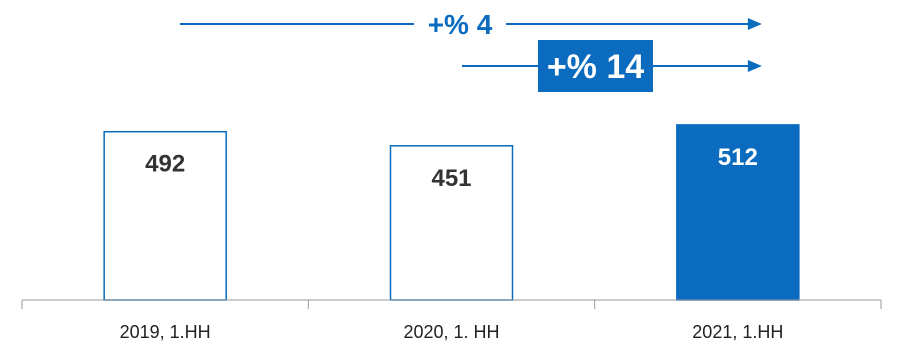 The width and height of the screenshot is (897, 352). I want to click on growth-label-2: +% 14, so click(595, 67).